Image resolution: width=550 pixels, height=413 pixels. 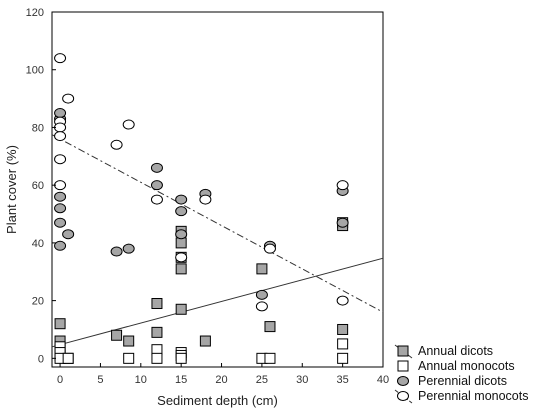 I want to click on x-tick-label: 20, so click(x=221, y=380).